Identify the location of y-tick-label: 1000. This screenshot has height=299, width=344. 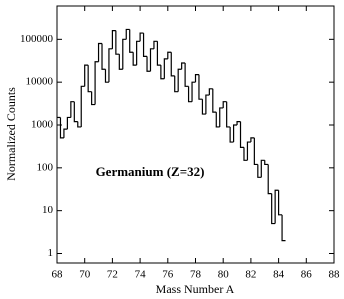
(42, 125).